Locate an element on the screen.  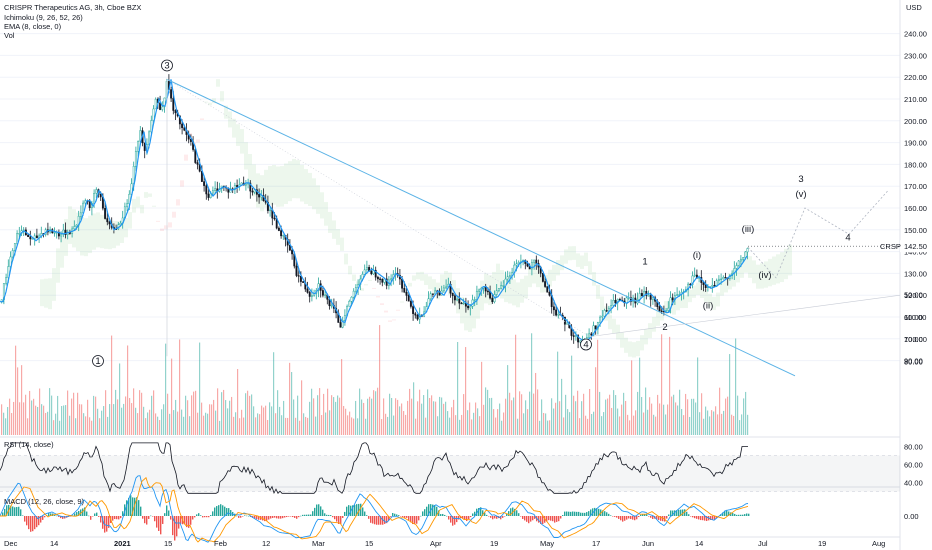
volume-legend: Vol is located at coordinates (9, 35).